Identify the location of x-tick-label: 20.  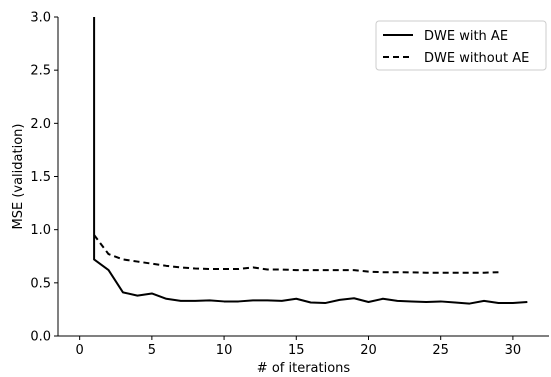
(368, 350).